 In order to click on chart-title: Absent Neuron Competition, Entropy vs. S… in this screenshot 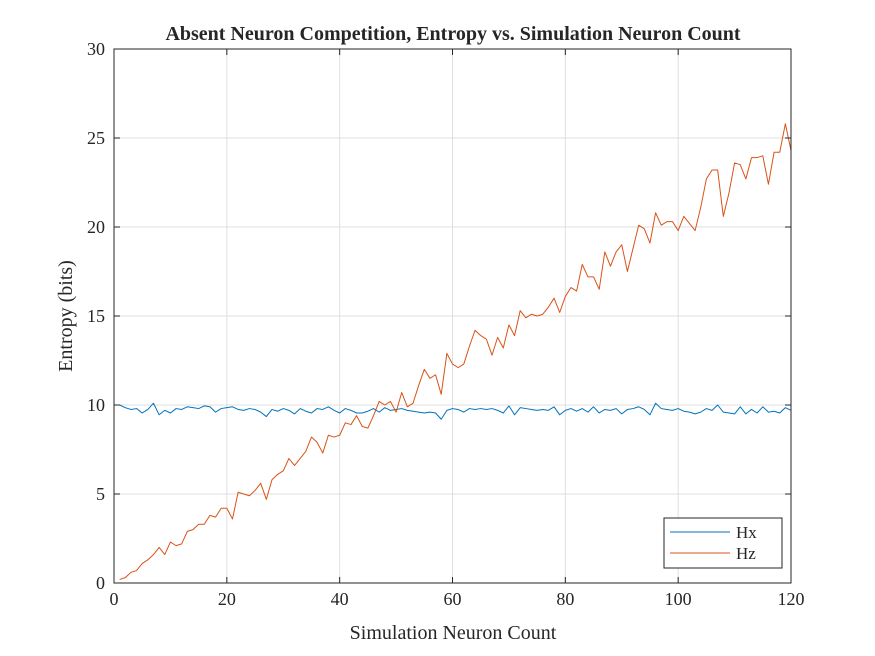, I will do `click(452, 34)`.